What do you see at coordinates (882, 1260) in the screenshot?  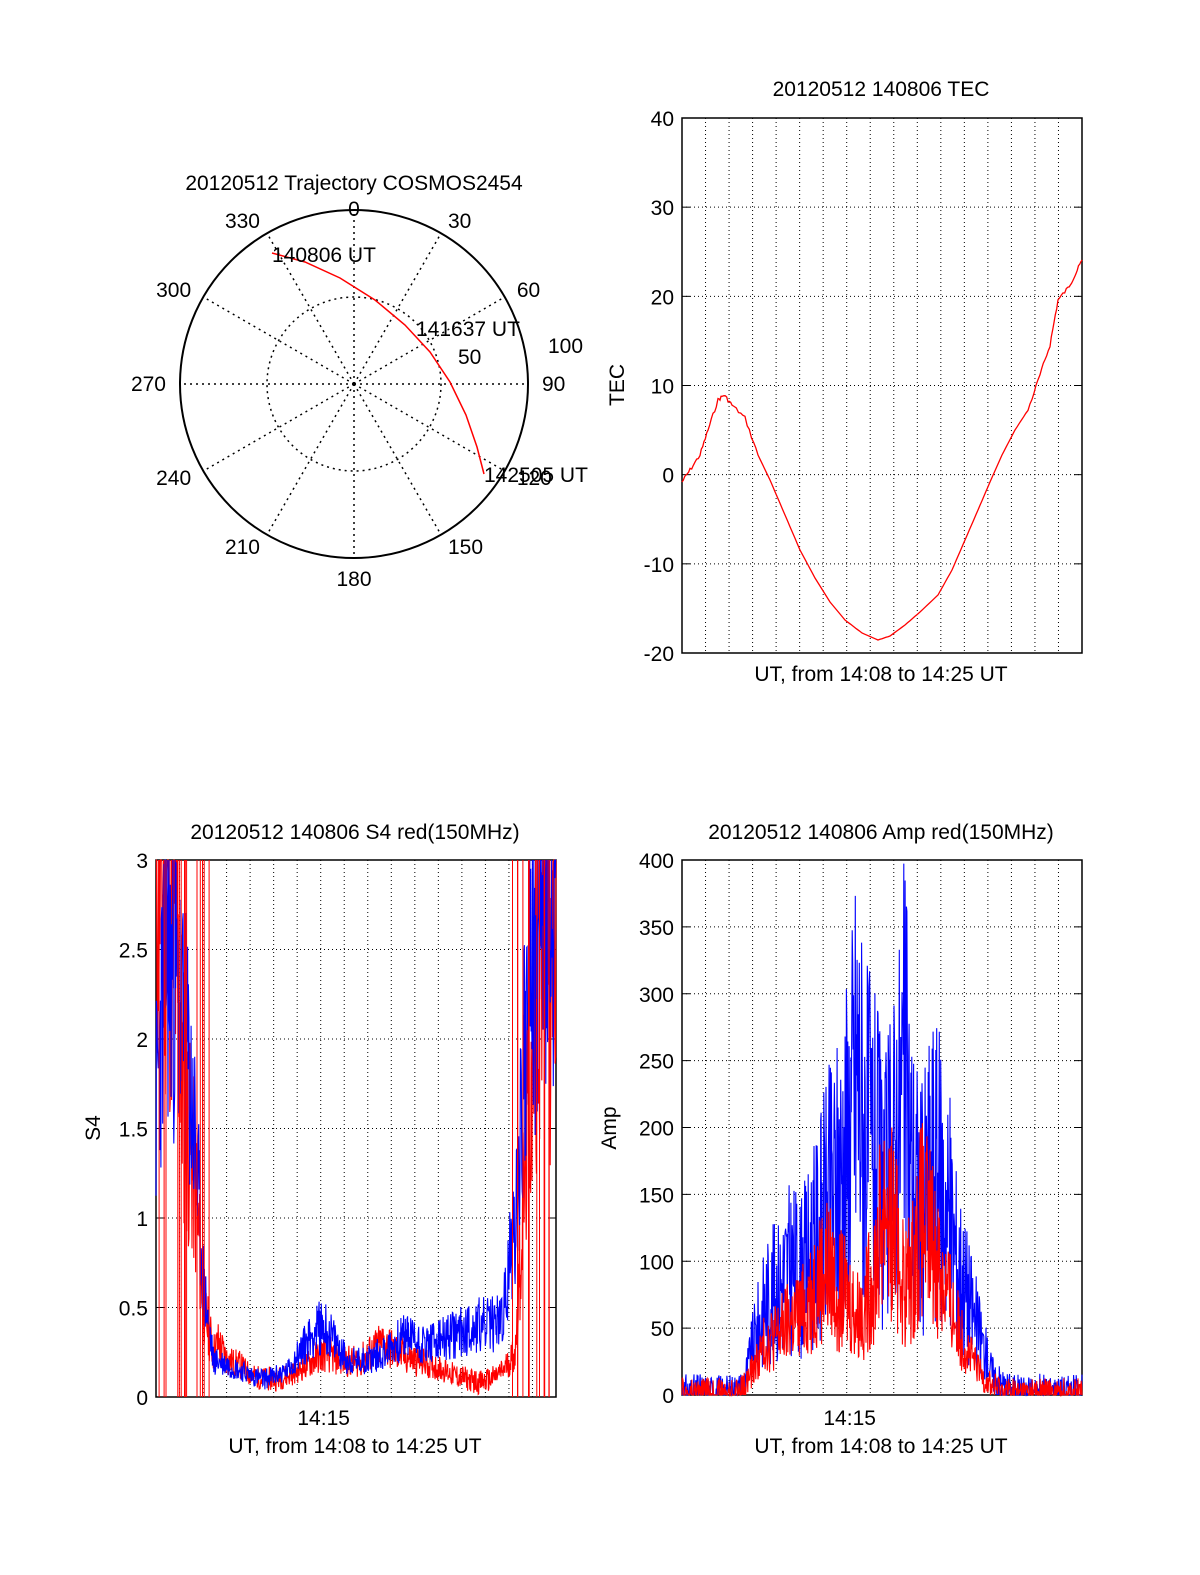 I see `amp-series-red` at bounding box center [882, 1260].